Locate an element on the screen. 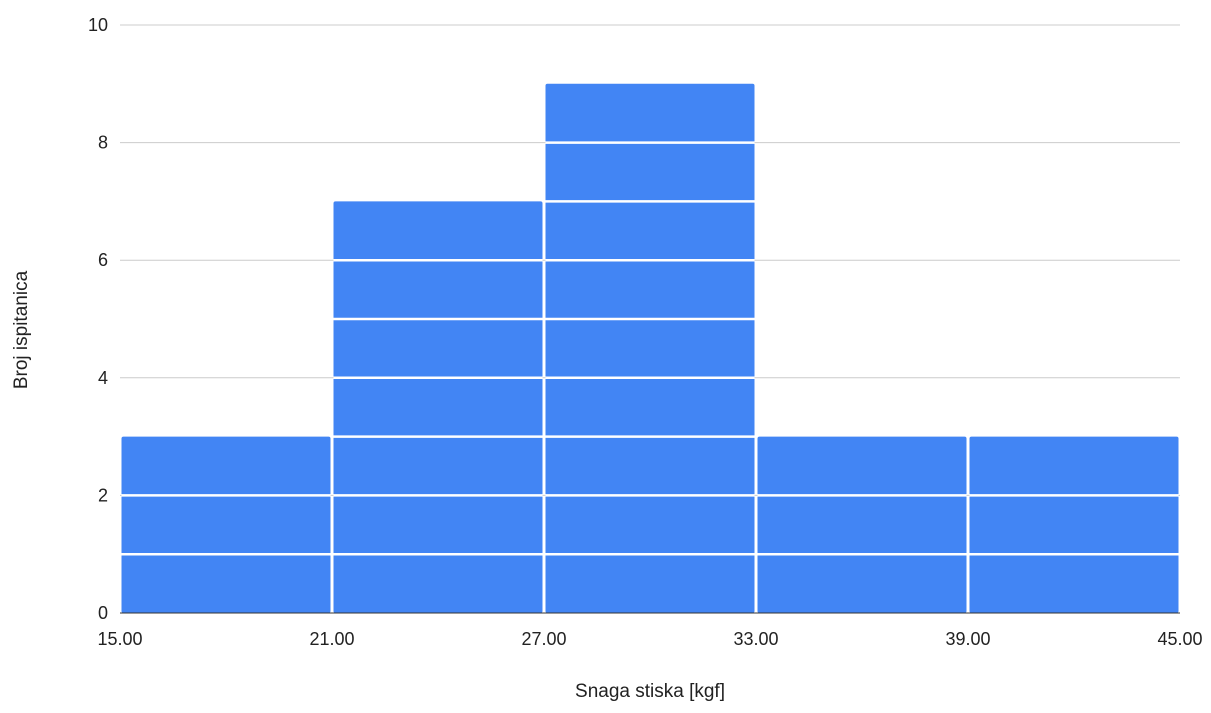 This screenshot has width=1211, height=713. y-tick-label: 4 is located at coordinates (103, 378).